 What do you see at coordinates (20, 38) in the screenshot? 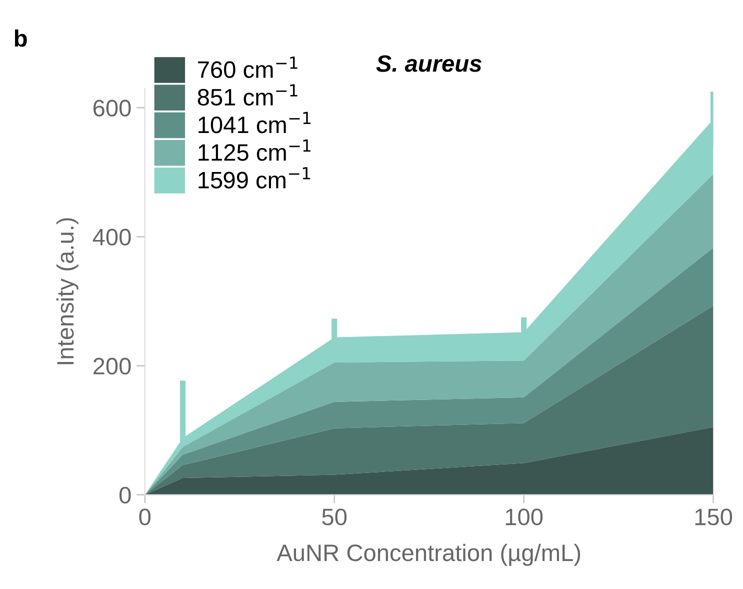
I see `text: b` at bounding box center [20, 38].